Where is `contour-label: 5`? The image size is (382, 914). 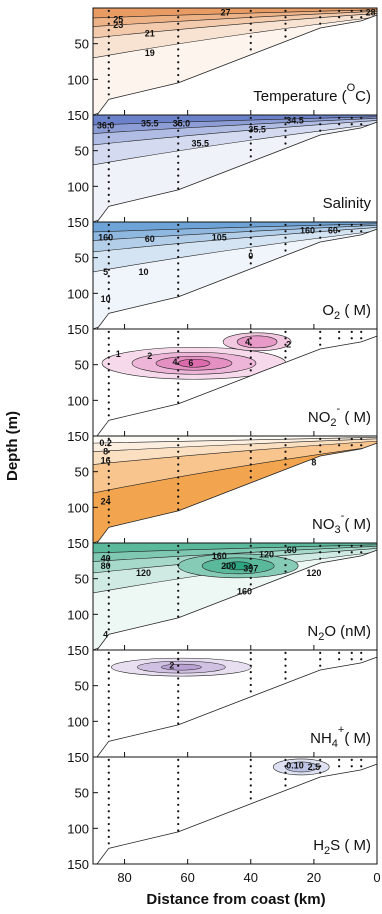
contour-label: 5 is located at coordinates (105, 272).